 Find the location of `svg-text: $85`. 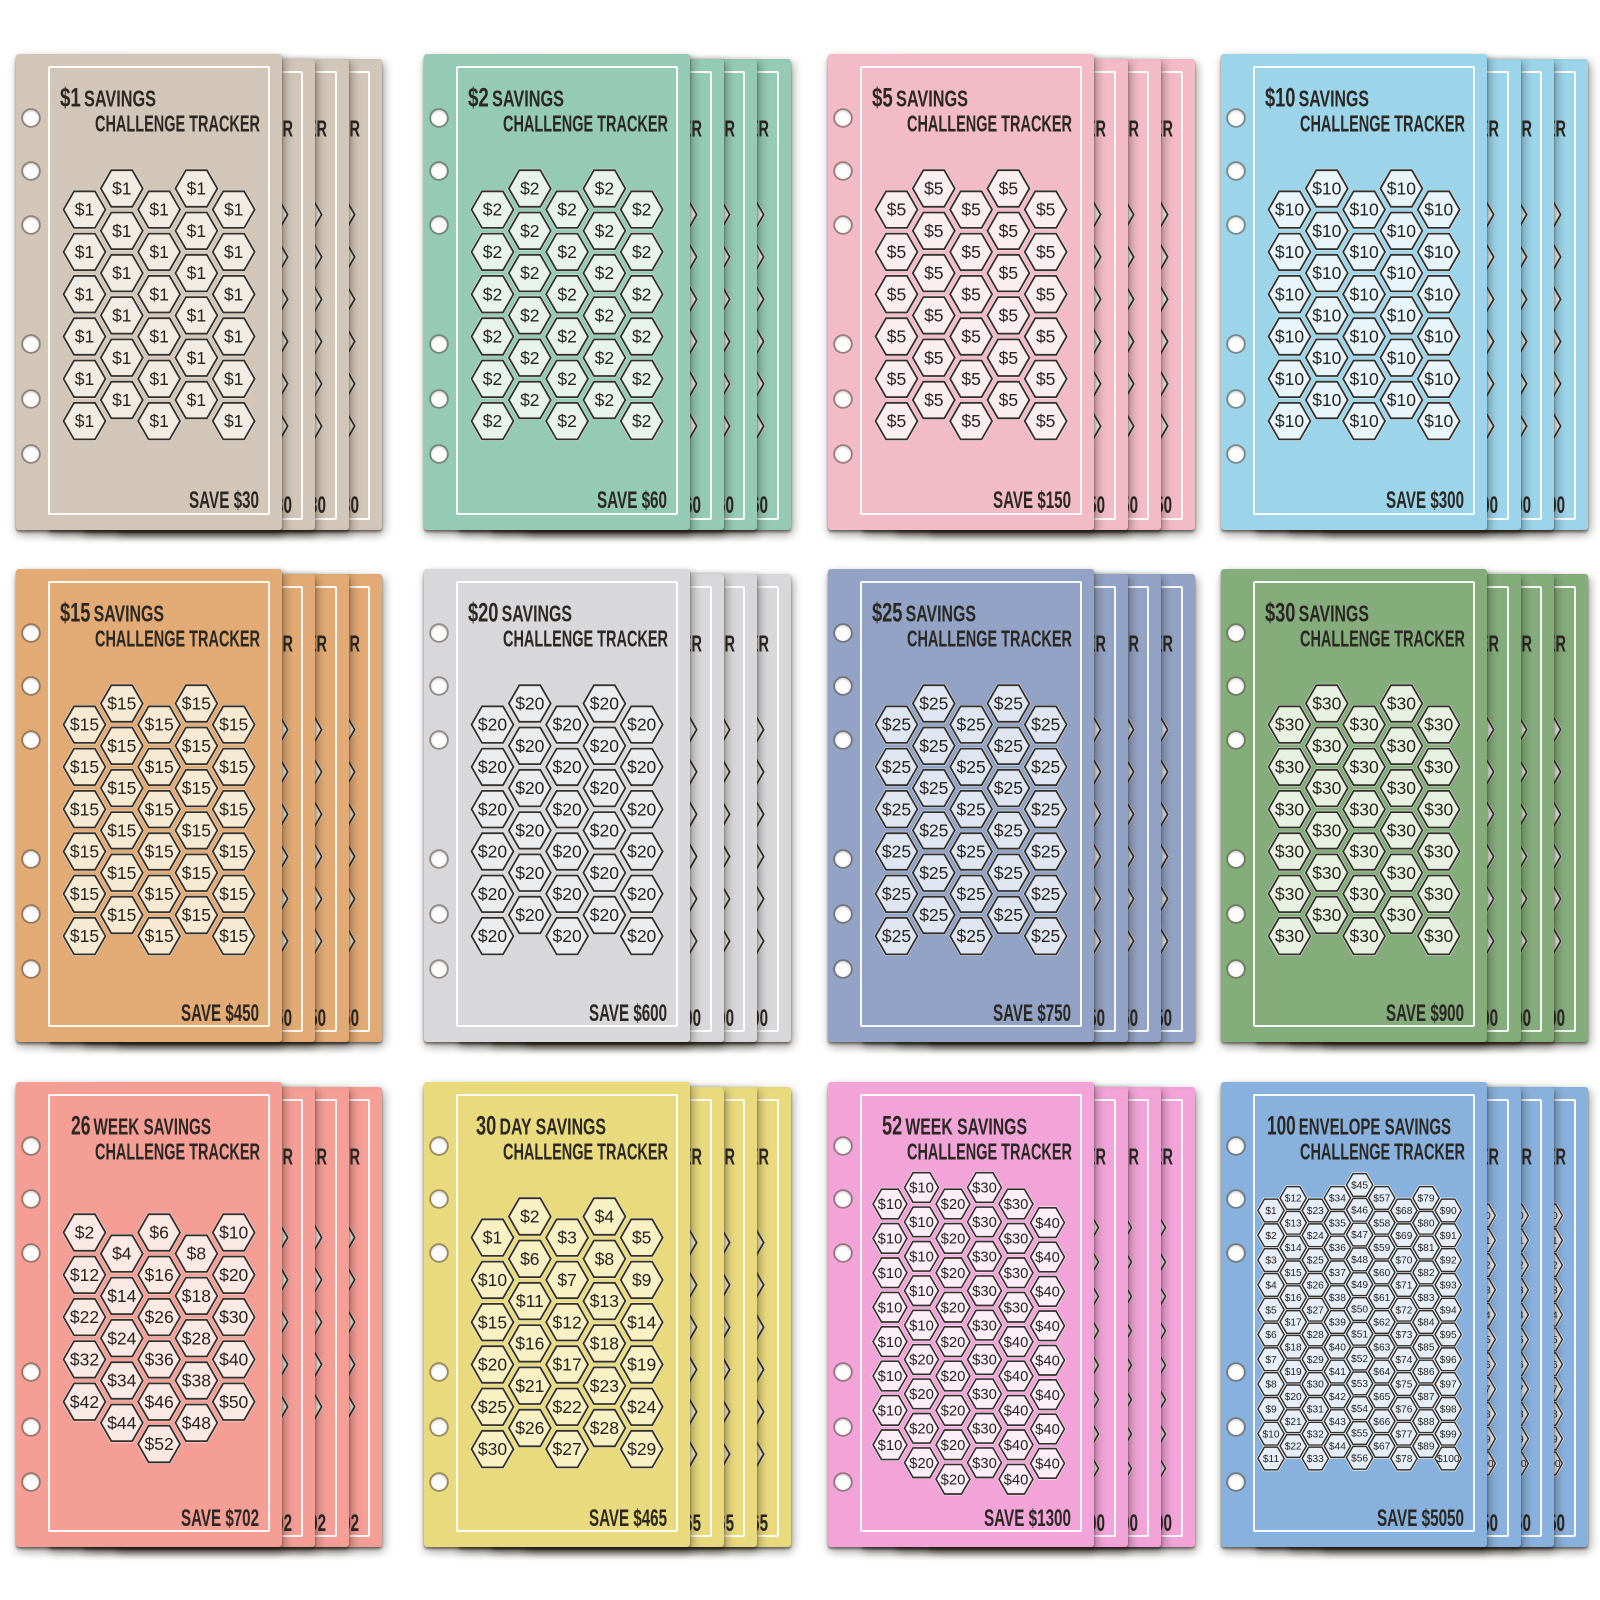

svg-text: $85 is located at coordinates (1426, 1347).